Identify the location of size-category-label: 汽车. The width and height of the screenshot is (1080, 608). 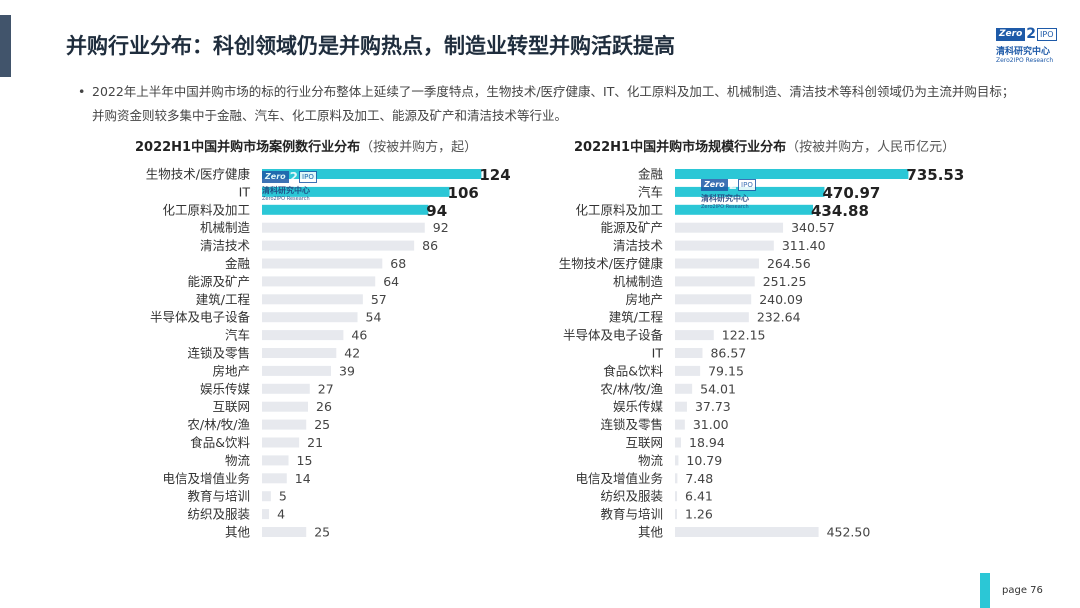
(650, 191).